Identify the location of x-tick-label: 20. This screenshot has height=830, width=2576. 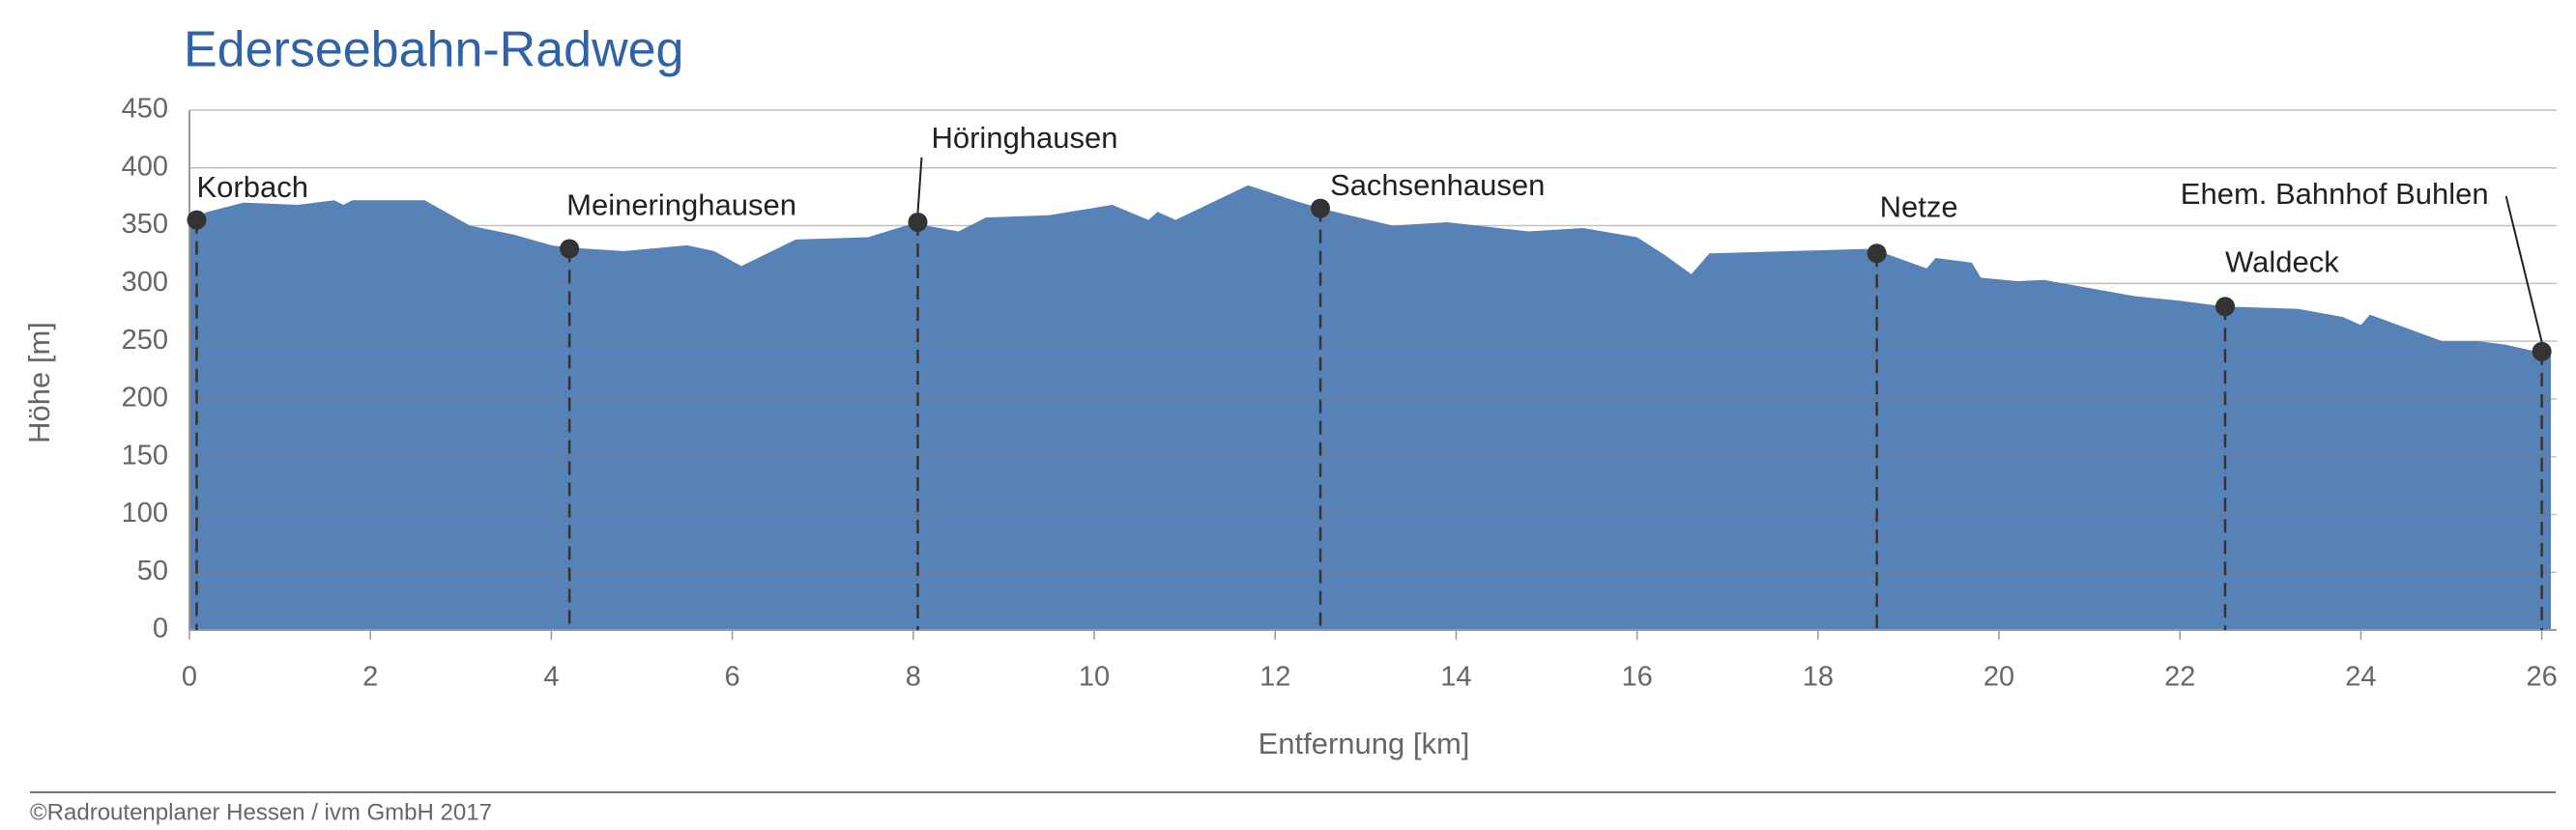
(1998, 678).